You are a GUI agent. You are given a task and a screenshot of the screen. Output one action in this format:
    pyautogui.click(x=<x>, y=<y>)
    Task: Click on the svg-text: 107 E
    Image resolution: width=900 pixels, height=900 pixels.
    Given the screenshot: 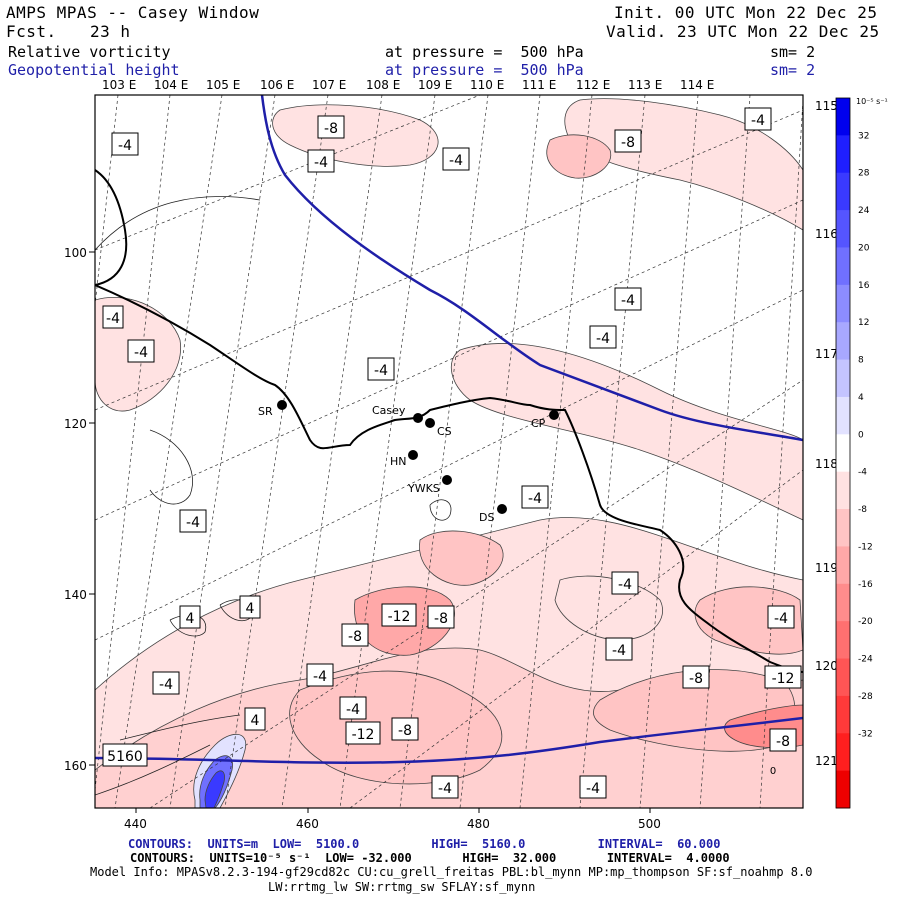 What is the action you would take?
    pyautogui.click(x=329, y=85)
    